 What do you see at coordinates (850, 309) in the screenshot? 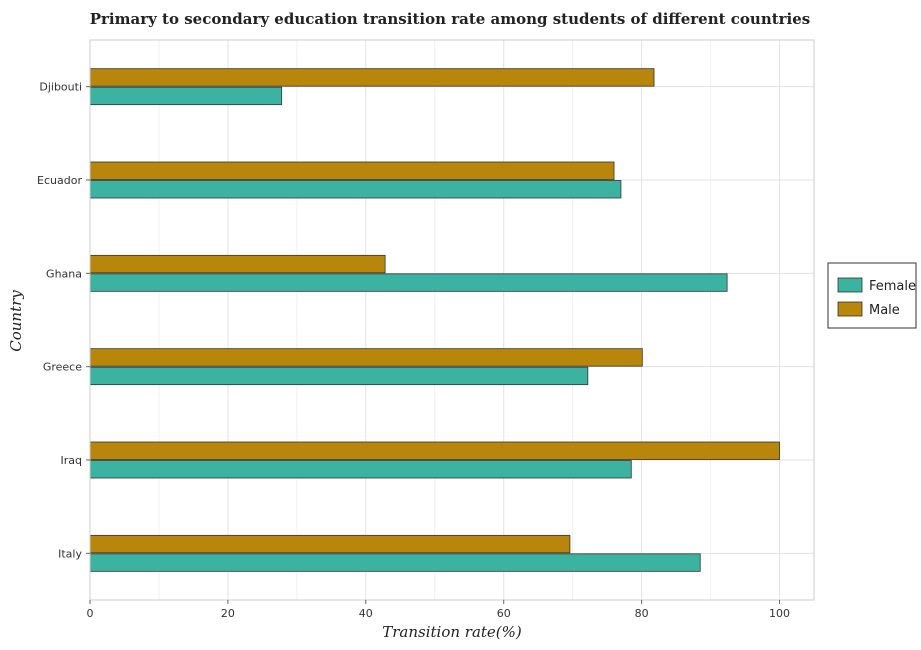
I see `legend-swatch-male` at bounding box center [850, 309].